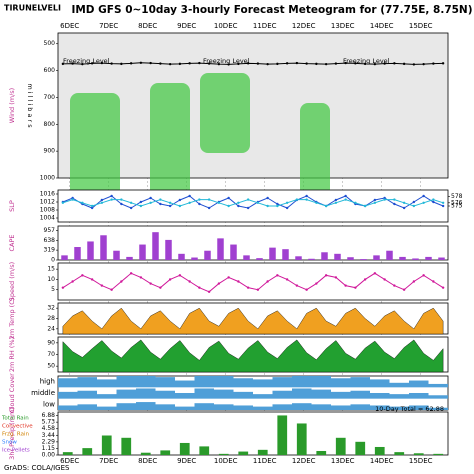 This screenshot has width=474, height=474. Describe the element at coordinates (51, 328) in the screenshot. I see `y-tick-label: 24` at that location.